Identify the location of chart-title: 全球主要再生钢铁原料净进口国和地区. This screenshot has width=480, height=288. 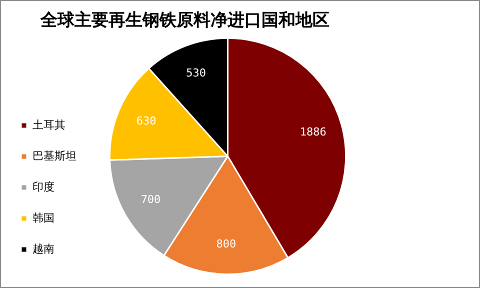
(185, 20).